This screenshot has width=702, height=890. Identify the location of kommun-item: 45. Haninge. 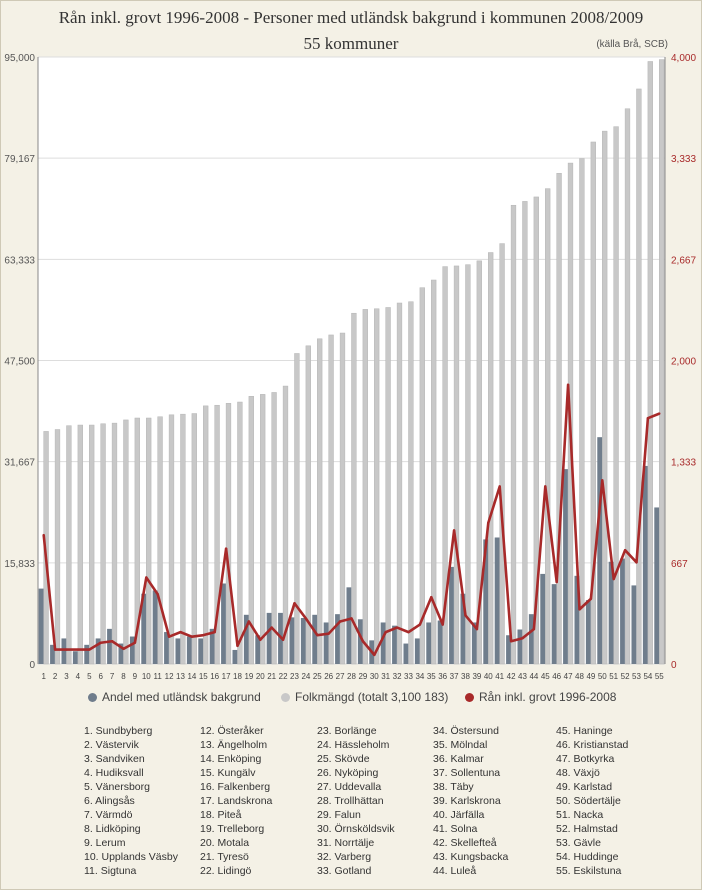
(584, 731).